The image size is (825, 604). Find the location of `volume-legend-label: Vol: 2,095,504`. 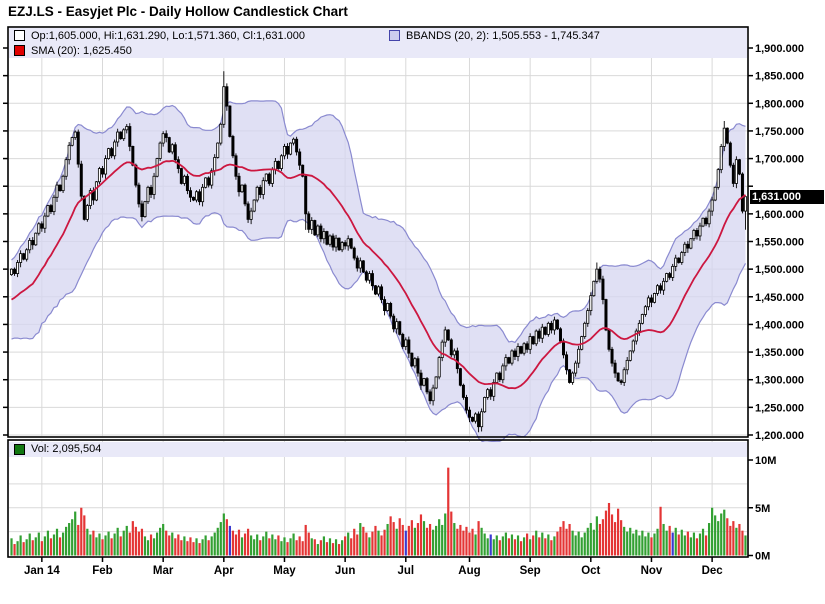

volume-legend-label: Vol: 2,095,504 is located at coordinates (66, 449).